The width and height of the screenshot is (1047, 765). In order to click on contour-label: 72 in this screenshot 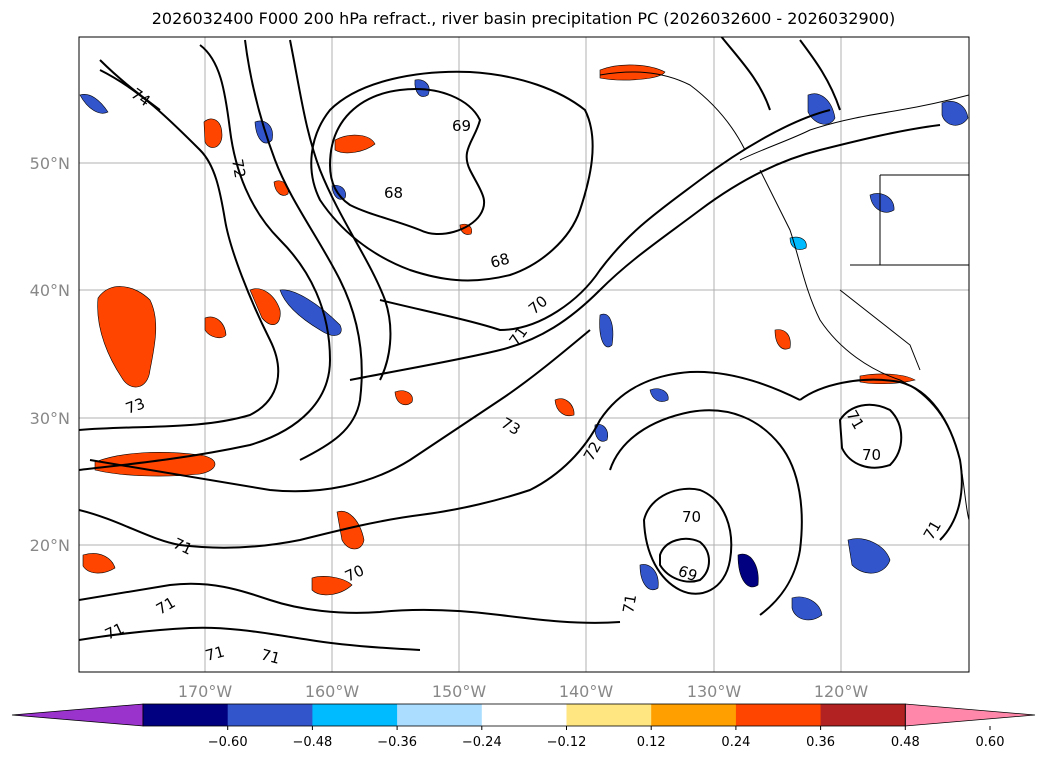, I will do `click(238, 169)`.